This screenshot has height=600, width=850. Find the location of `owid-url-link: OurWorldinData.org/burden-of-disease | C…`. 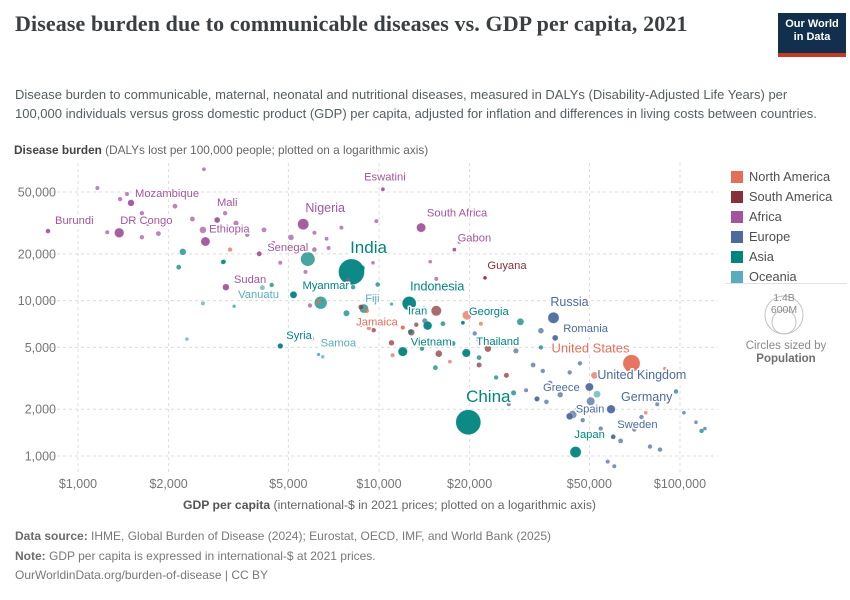

owid-url-link: OurWorldinData.org/burden-of-disease | C… is located at coordinates (142, 575).